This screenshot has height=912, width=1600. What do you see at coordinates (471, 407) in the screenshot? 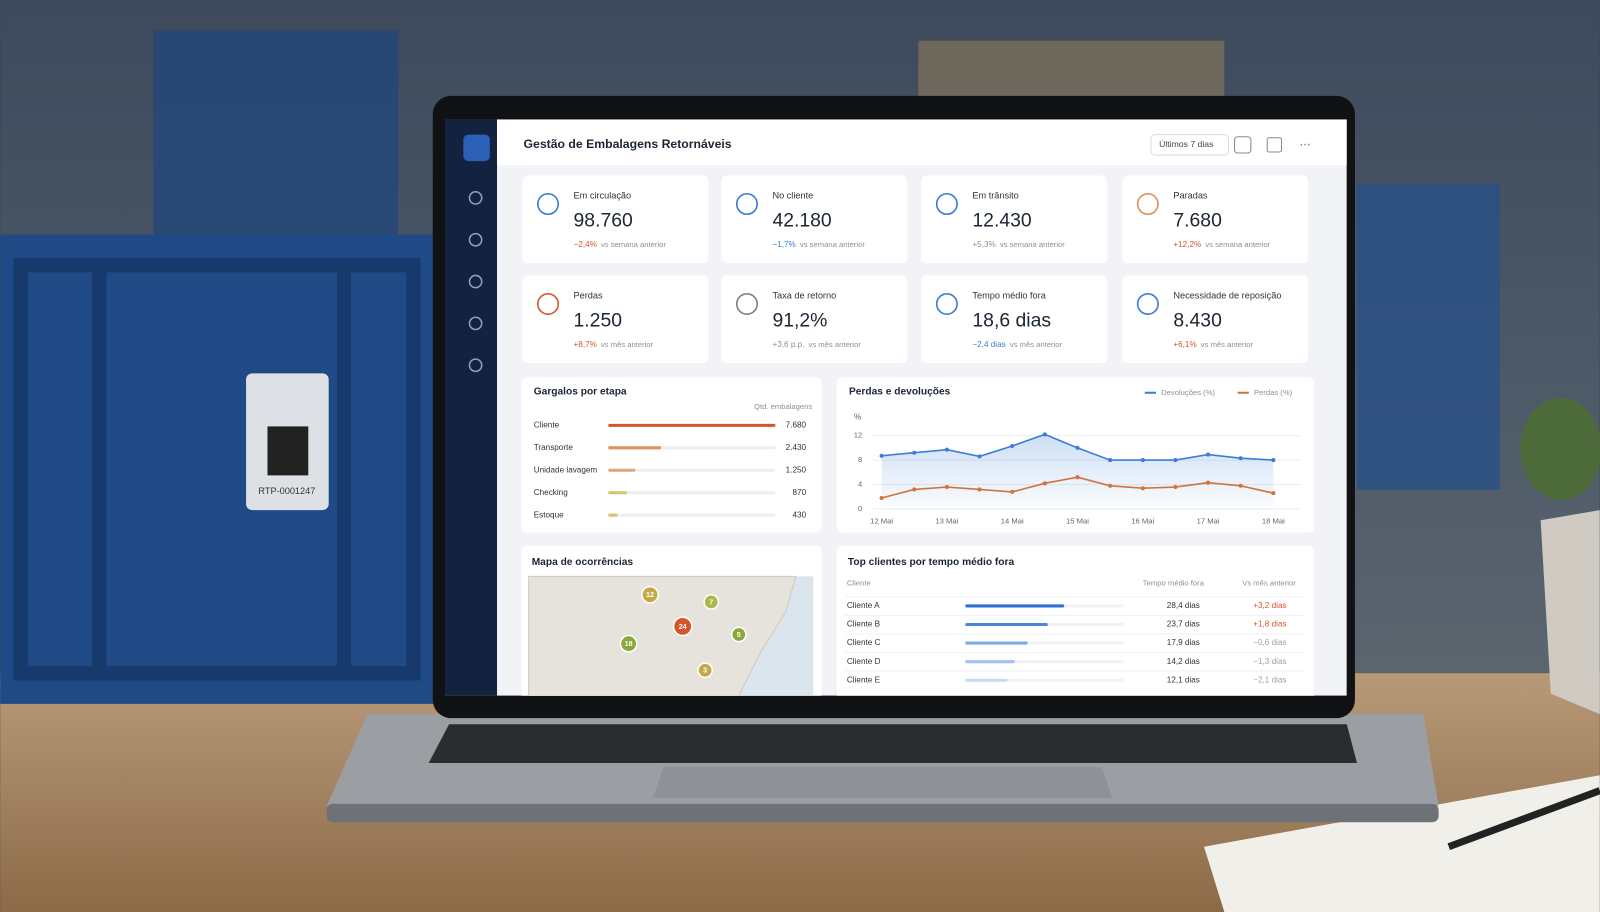
I see `sidebar` at bounding box center [471, 407].